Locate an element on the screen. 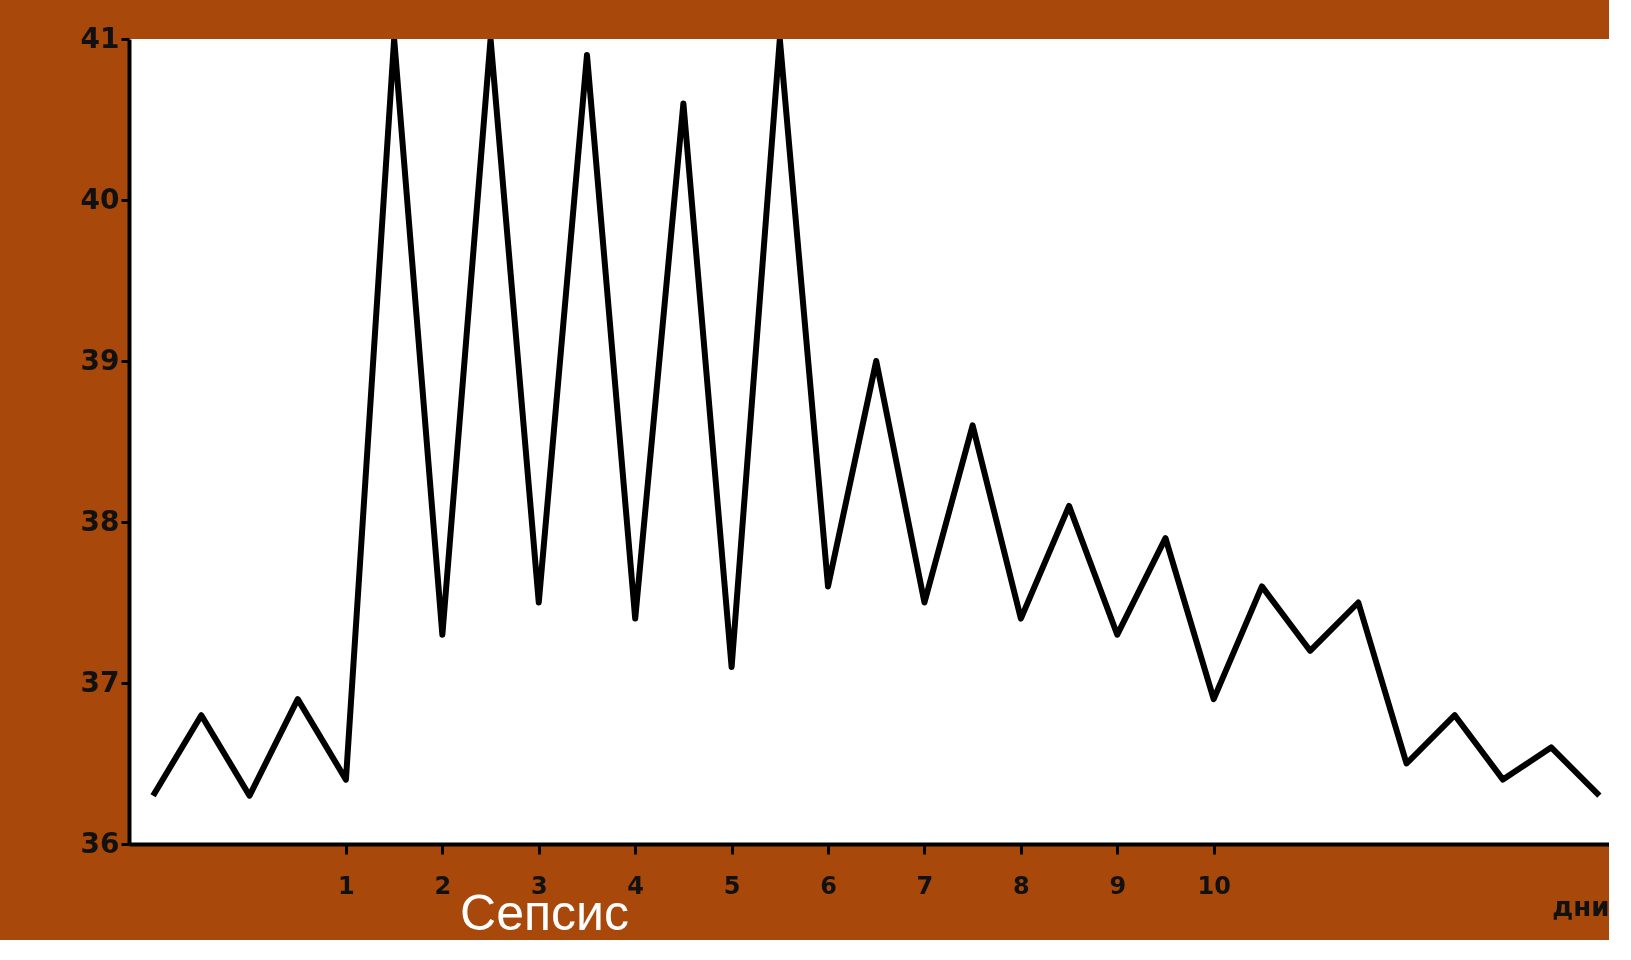 The image size is (1631, 960). x-tick-label: 5 is located at coordinates (732, 885).